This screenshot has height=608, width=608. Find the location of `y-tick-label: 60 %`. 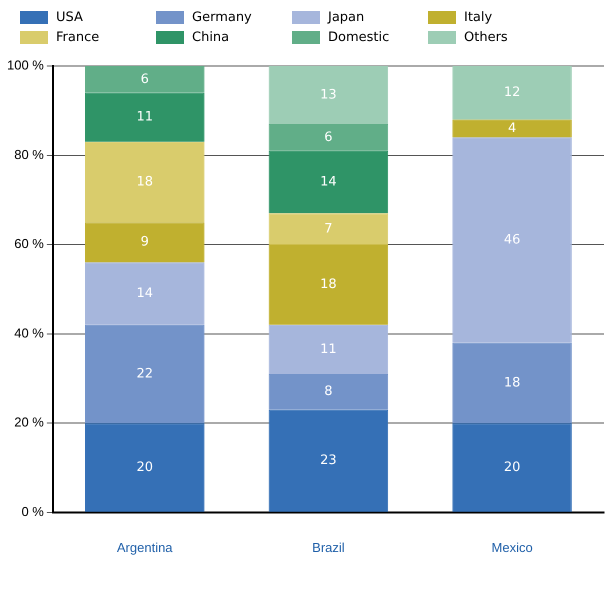

y-tick-label: 60 % is located at coordinates (29, 244).